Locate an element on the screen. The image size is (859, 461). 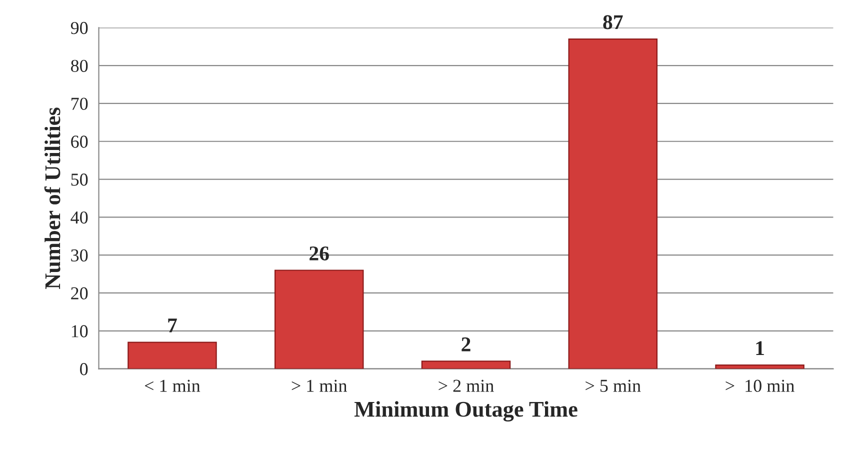
y-tick-label: 10 is located at coordinates (80, 331).